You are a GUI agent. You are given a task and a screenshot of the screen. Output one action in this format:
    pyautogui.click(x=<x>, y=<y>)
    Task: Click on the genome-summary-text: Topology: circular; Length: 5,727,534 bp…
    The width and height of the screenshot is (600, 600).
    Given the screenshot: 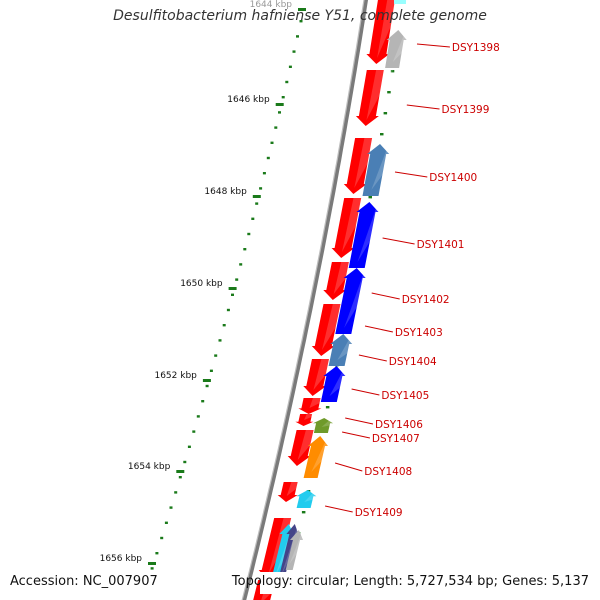 What is the action you would take?
    pyautogui.click(x=410, y=581)
    